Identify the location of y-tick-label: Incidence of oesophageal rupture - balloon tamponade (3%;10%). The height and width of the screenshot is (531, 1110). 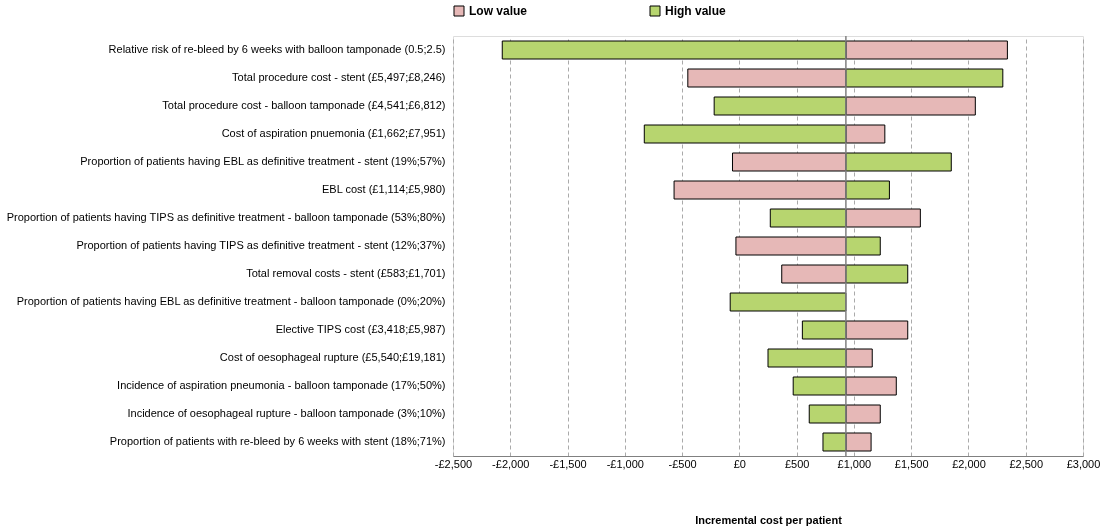
(286, 413).